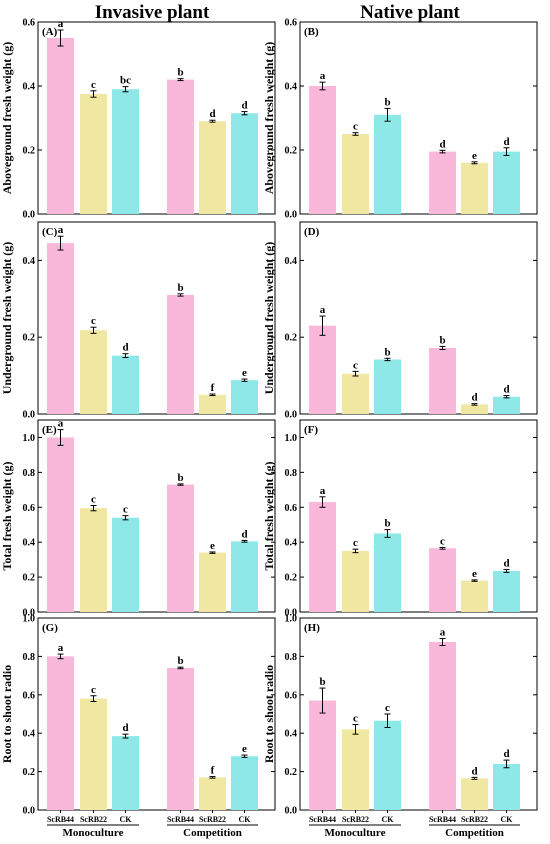 This screenshot has width=550, height=844. Describe the element at coordinates (311, 430) in the screenshot. I see `panel-tag: (F)` at that location.